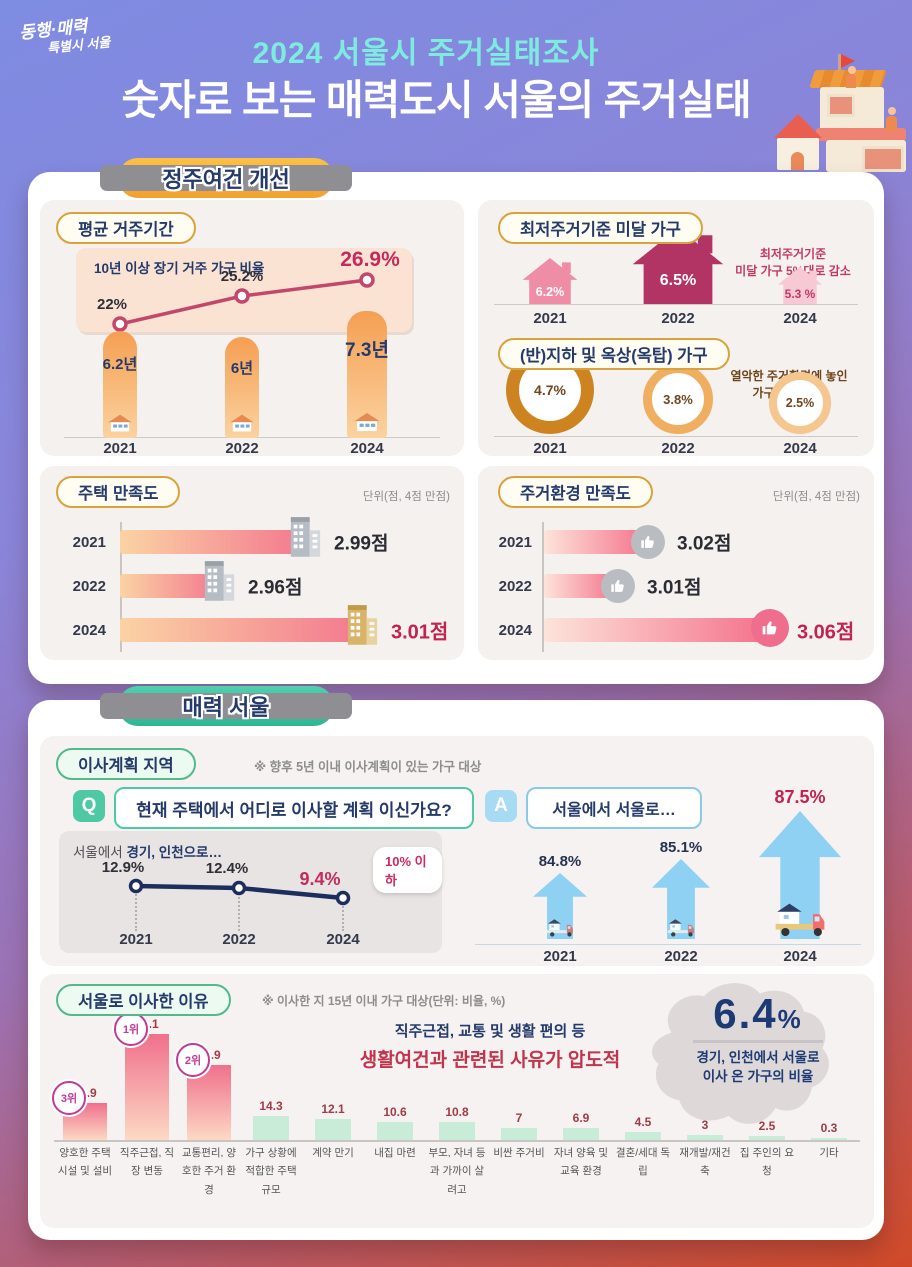 The image size is (912, 1267). I want to click on reason-bar-column: 2.5, so click(767, 1129).